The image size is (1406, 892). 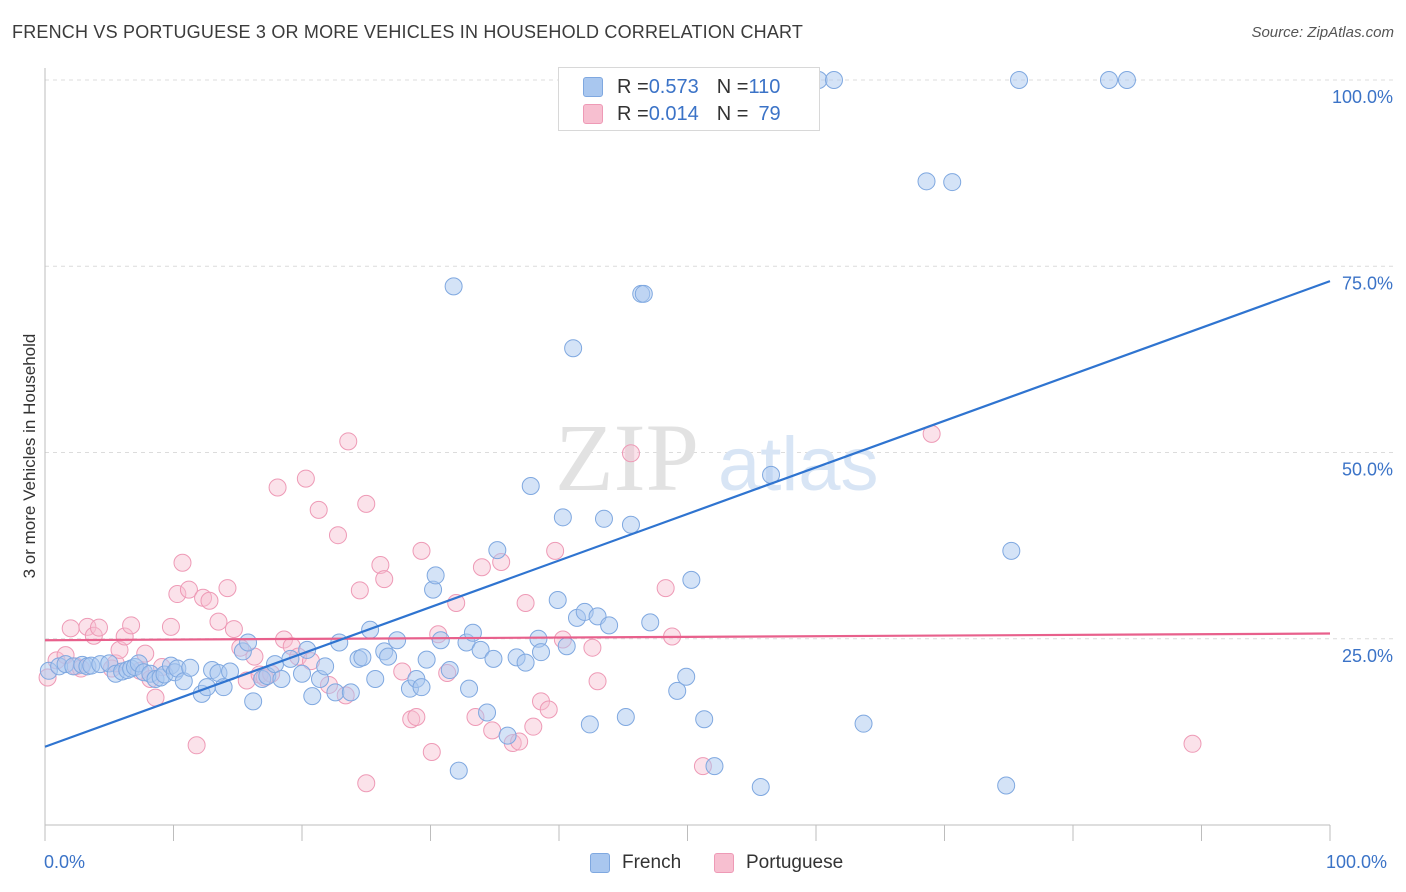 What do you see at coordinates (724, 863) in the screenshot?
I see `portuguese-legend-swatch` at bounding box center [724, 863].